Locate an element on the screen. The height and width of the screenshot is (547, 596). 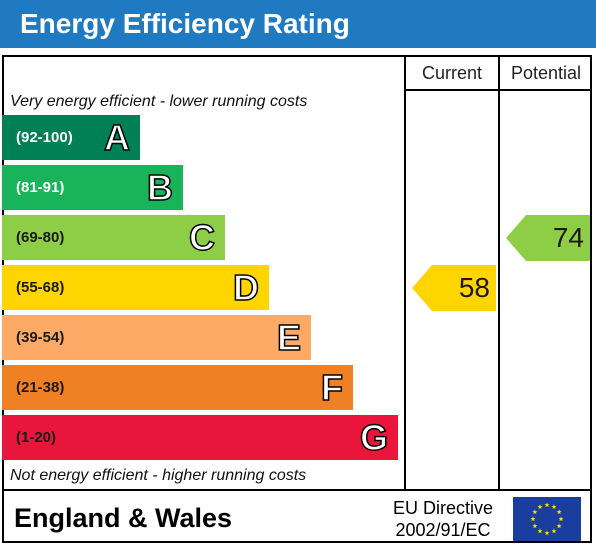
band-range-label: (55-68) is located at coordinates (40, 287).